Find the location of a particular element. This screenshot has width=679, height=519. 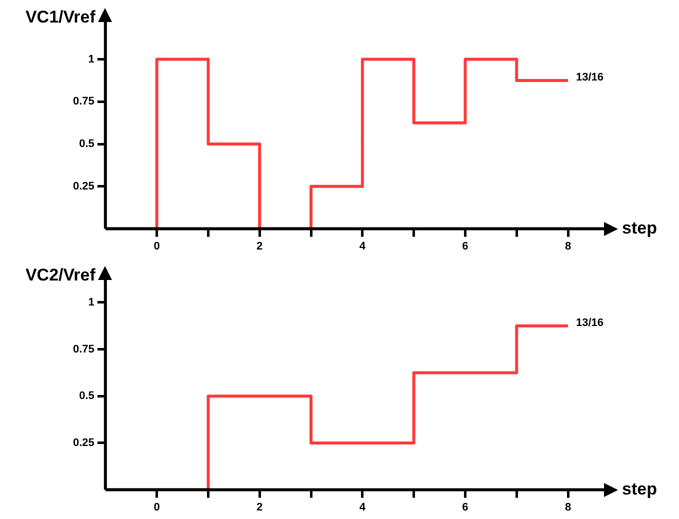

y-axis-title: VC2/Vref is located at coordinates (60, 275).